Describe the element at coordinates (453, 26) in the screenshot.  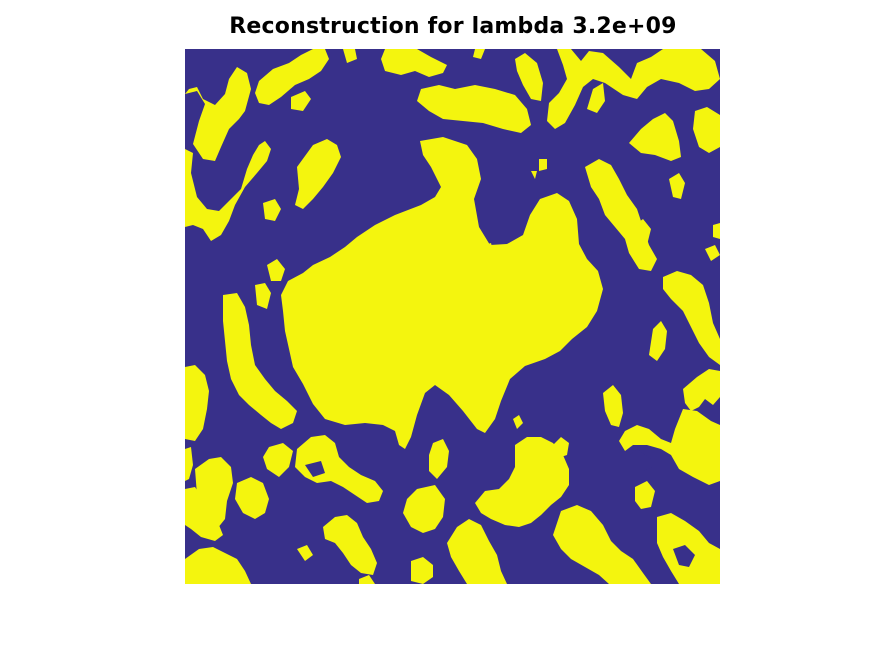
I see `figure-title: Reconstruction for lambda 3.2e+09` at that location.